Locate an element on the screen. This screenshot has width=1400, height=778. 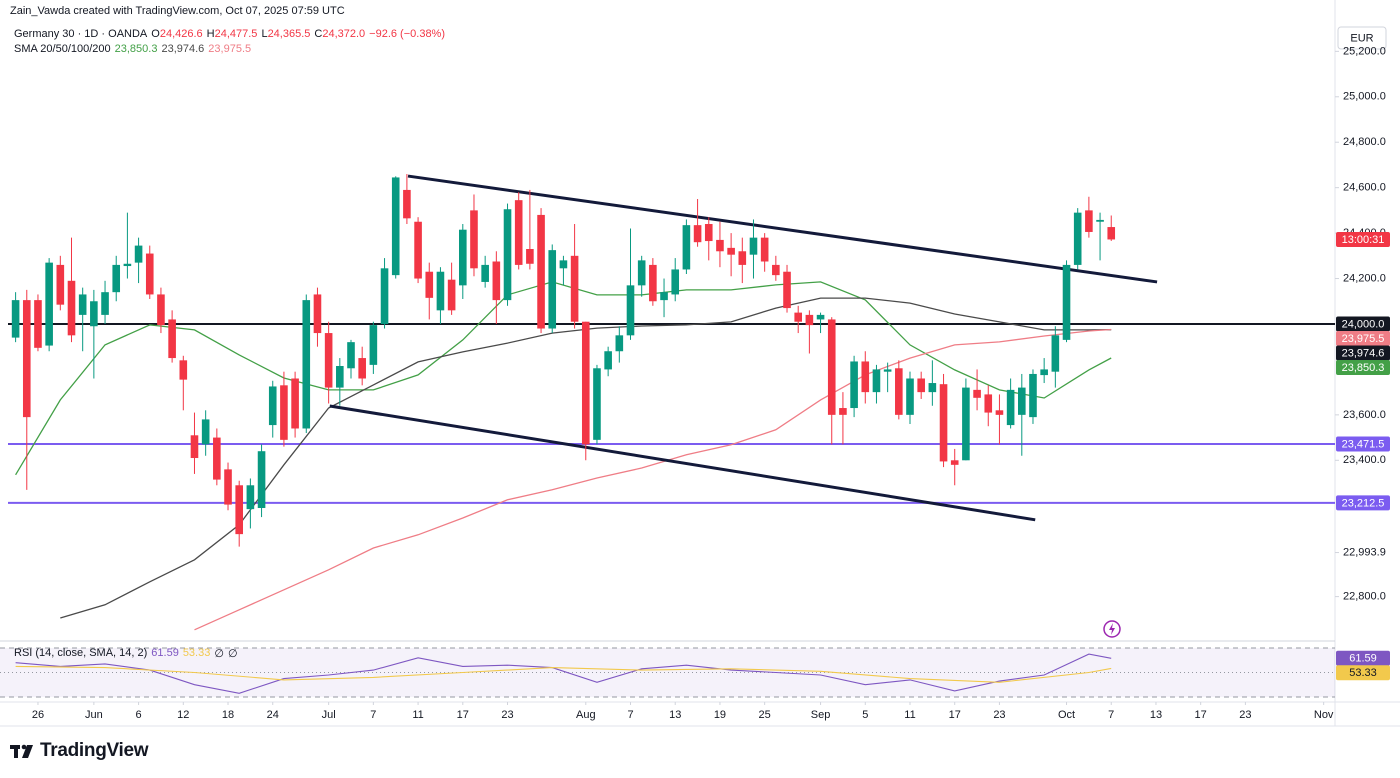
ohlc-key: C is located at coordinates (318, 34).